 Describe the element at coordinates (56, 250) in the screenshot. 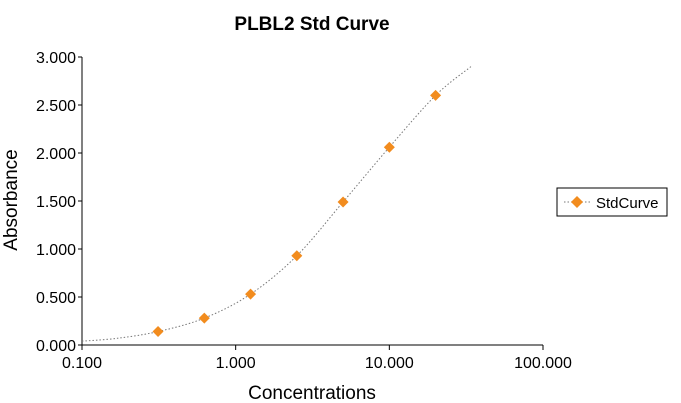

I see `y-tick-label: 1.000` at that location.